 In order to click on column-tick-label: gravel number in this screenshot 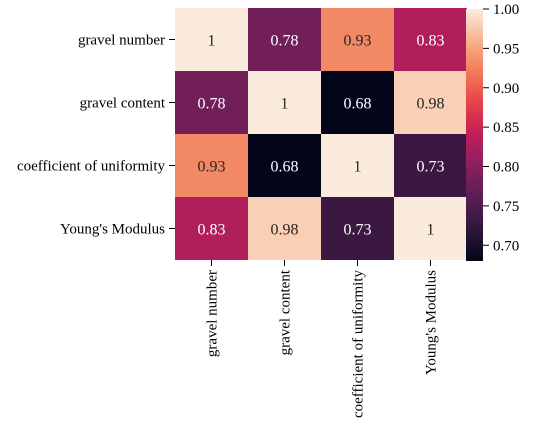, I will do `click(213, 313)`.